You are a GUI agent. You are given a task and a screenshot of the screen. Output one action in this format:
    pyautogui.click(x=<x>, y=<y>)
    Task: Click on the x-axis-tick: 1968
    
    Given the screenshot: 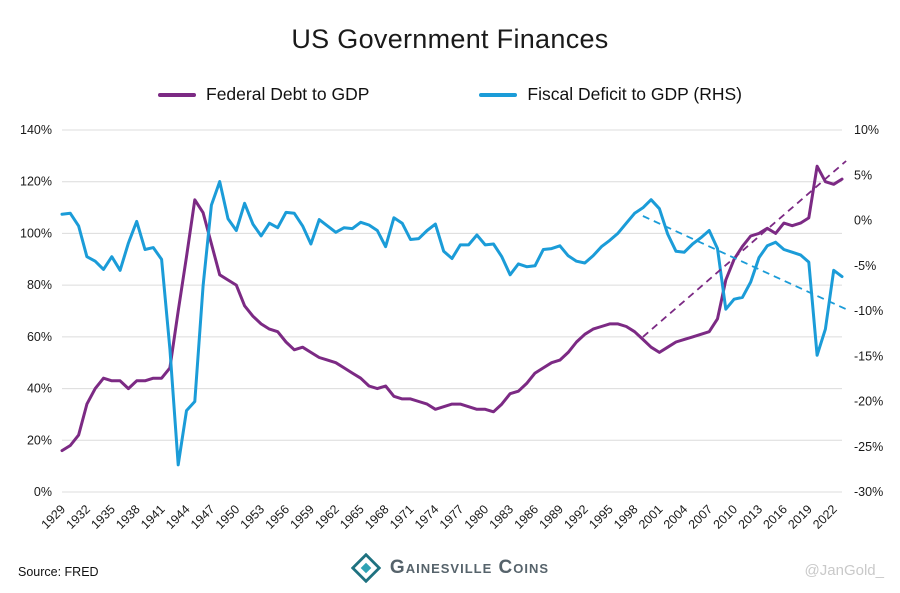 What is the action you would take?
    pyautogui.click(x=377, y=517)
    